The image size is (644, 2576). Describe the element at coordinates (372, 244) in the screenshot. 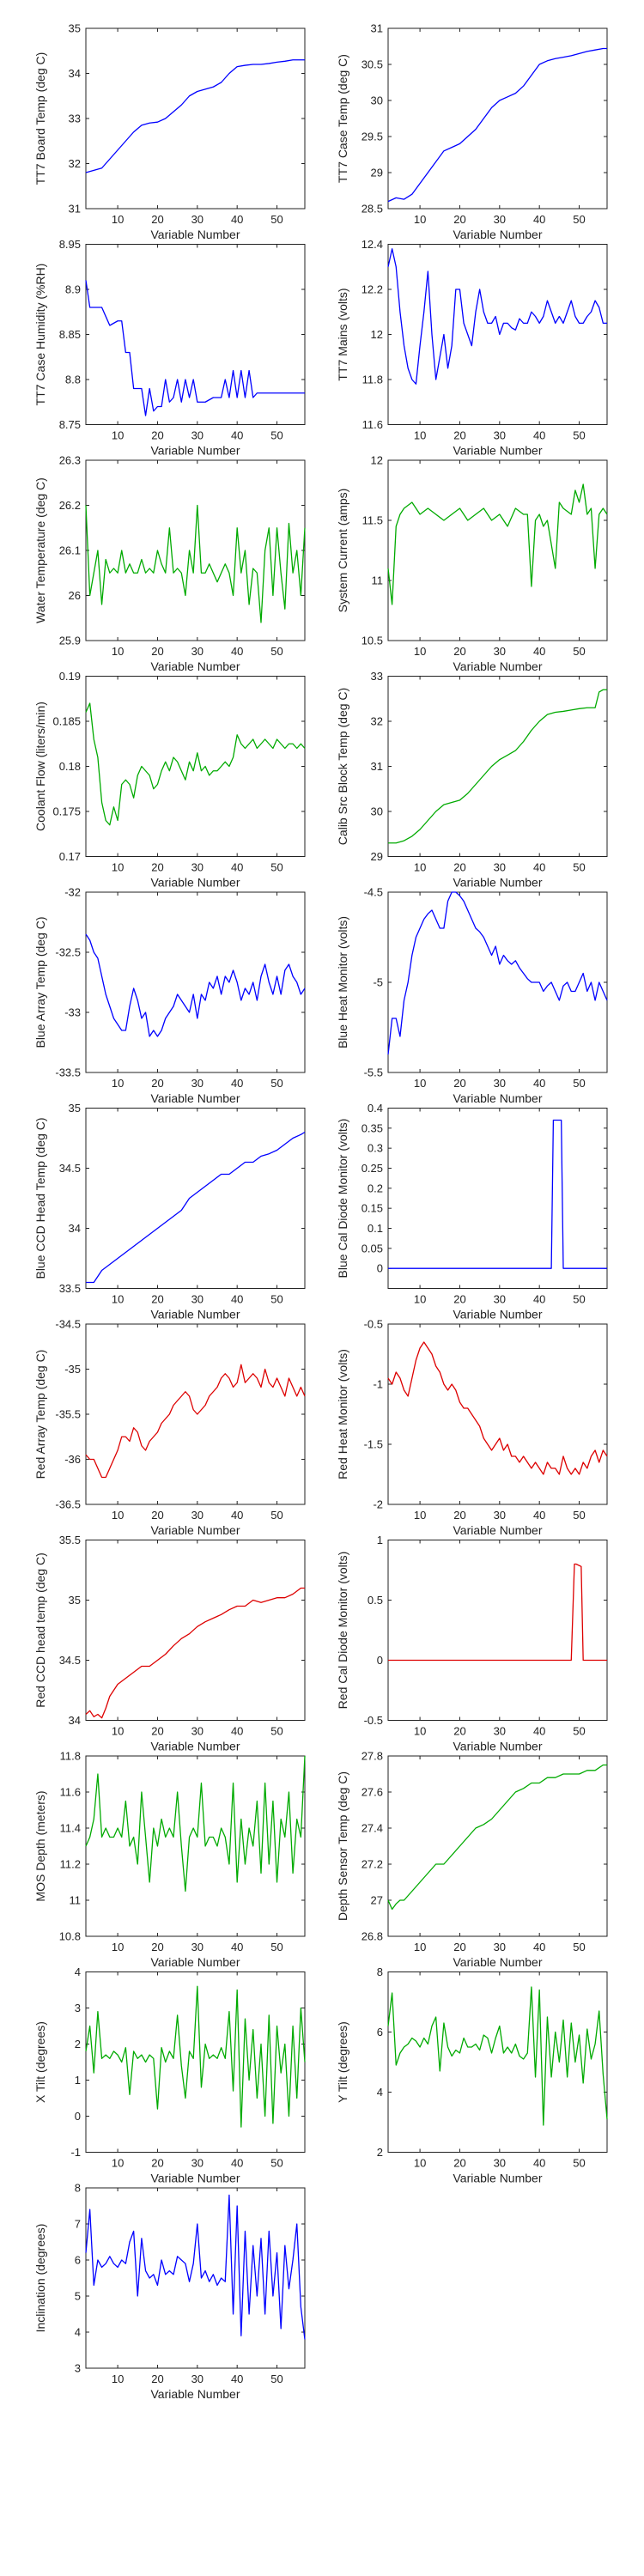

I see `y-tick-label: 12.4` at that location.